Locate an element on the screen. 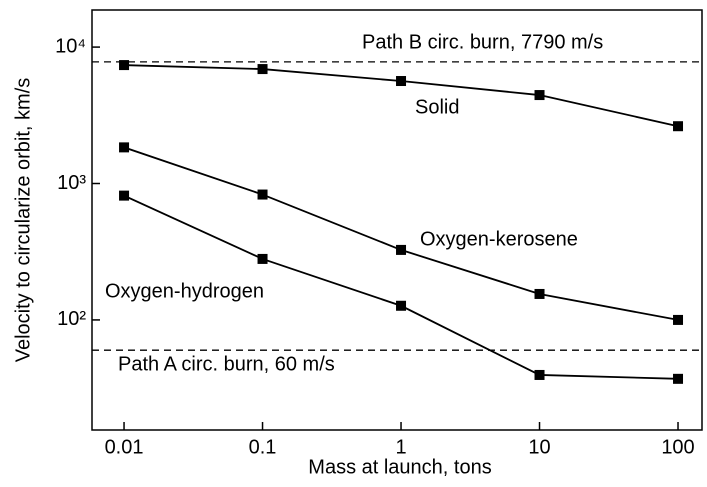  y-tick-label: 10⁴ is located at coordinates (70, 46).